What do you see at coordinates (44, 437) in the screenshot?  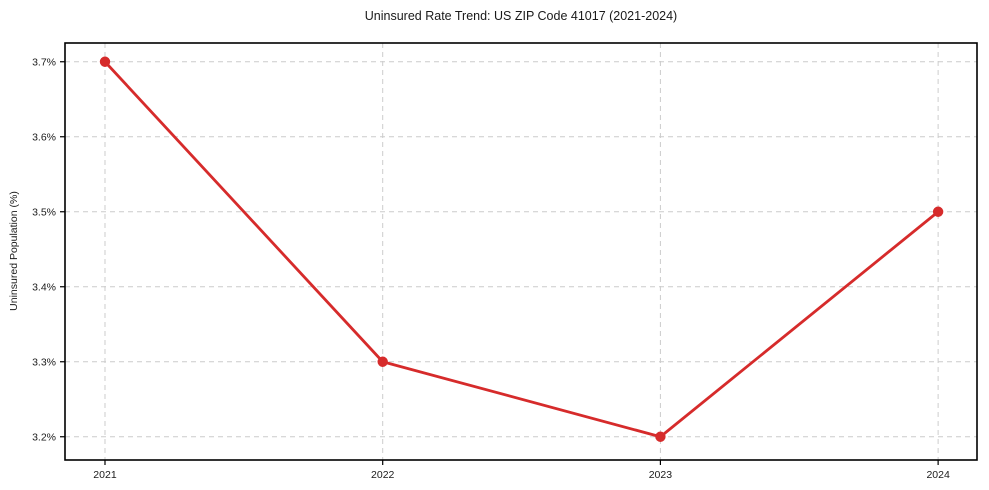 I see `y-tick-label: 3.2%` at bounding box center [44, 437].